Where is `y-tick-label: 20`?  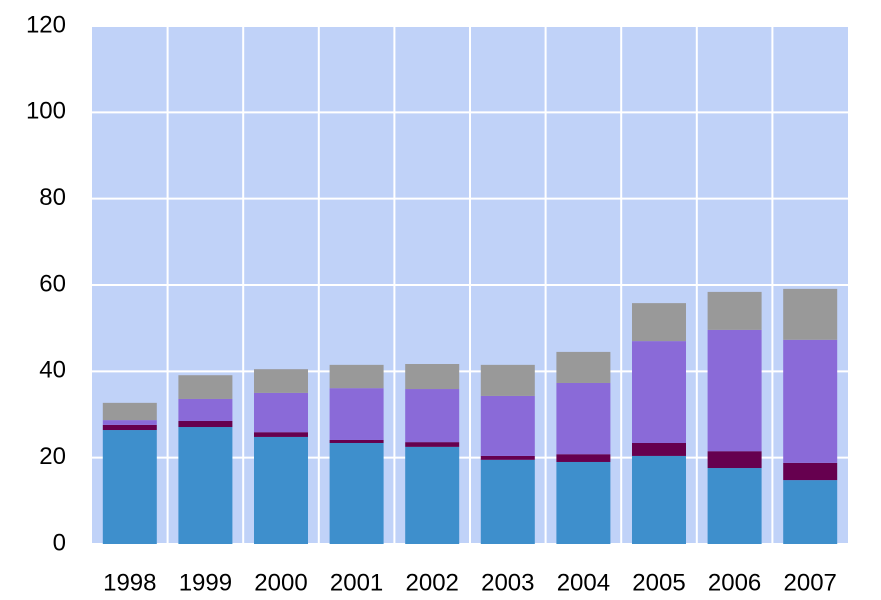 y-tick-label: 20 is located at coordinates (52, 456).